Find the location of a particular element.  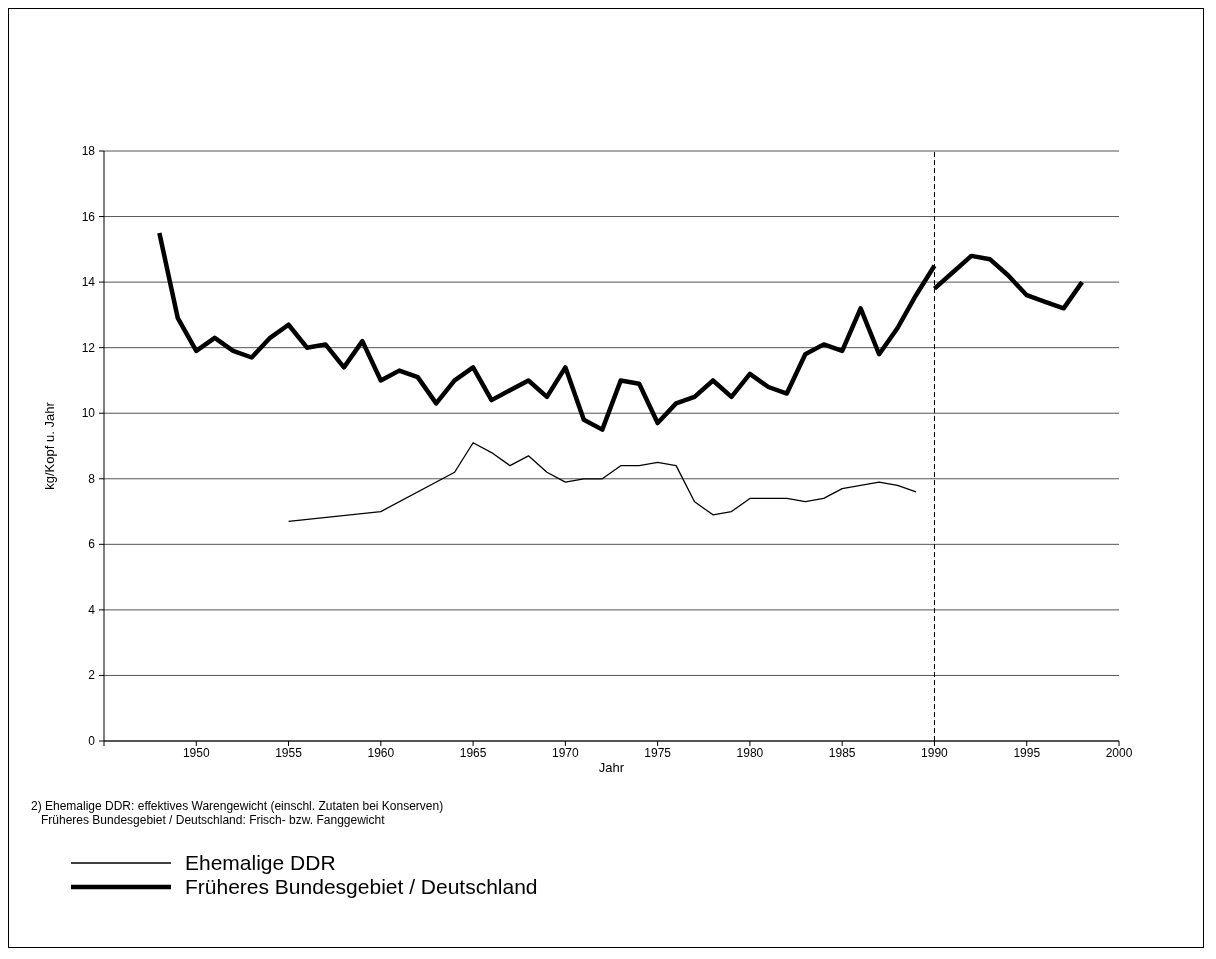

y-axis-title: kg/Kopf u. Jahr is located at coordinates (49, 445).